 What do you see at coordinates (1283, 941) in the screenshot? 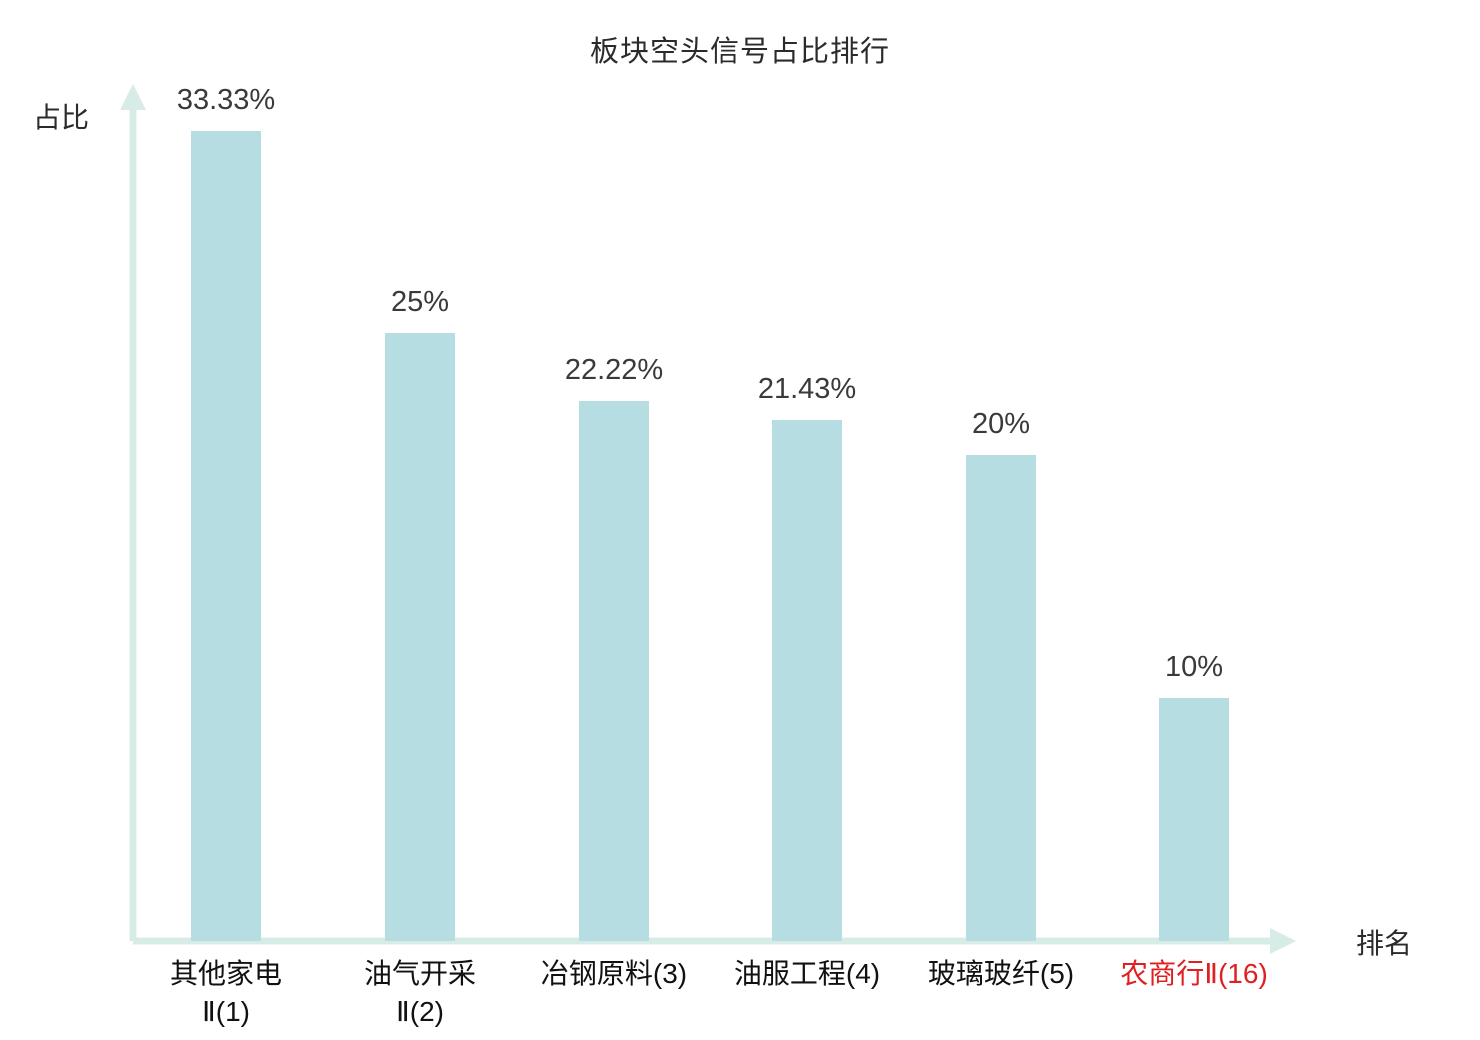
I see `x-axis-arrow-icon` at bounding box center [1283, 941].